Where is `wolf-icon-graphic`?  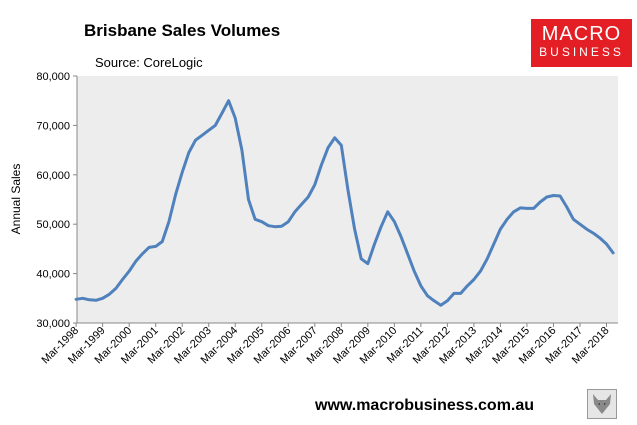 wolf-icon-graphic is located at coordinates (602, 404).